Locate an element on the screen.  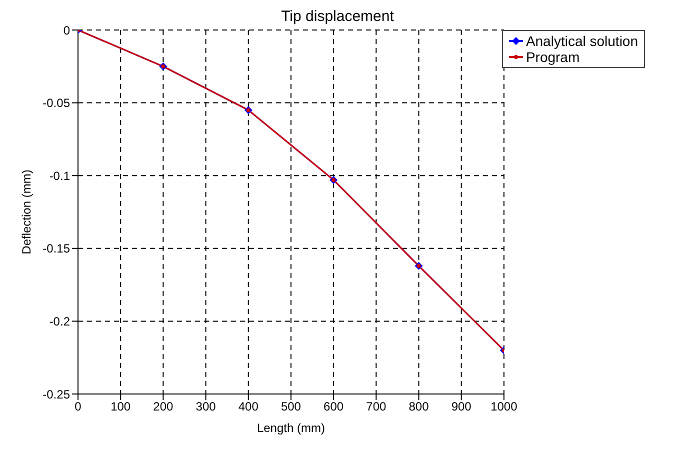
legend-label: Analytical solution is located at coordinates (582, 41).